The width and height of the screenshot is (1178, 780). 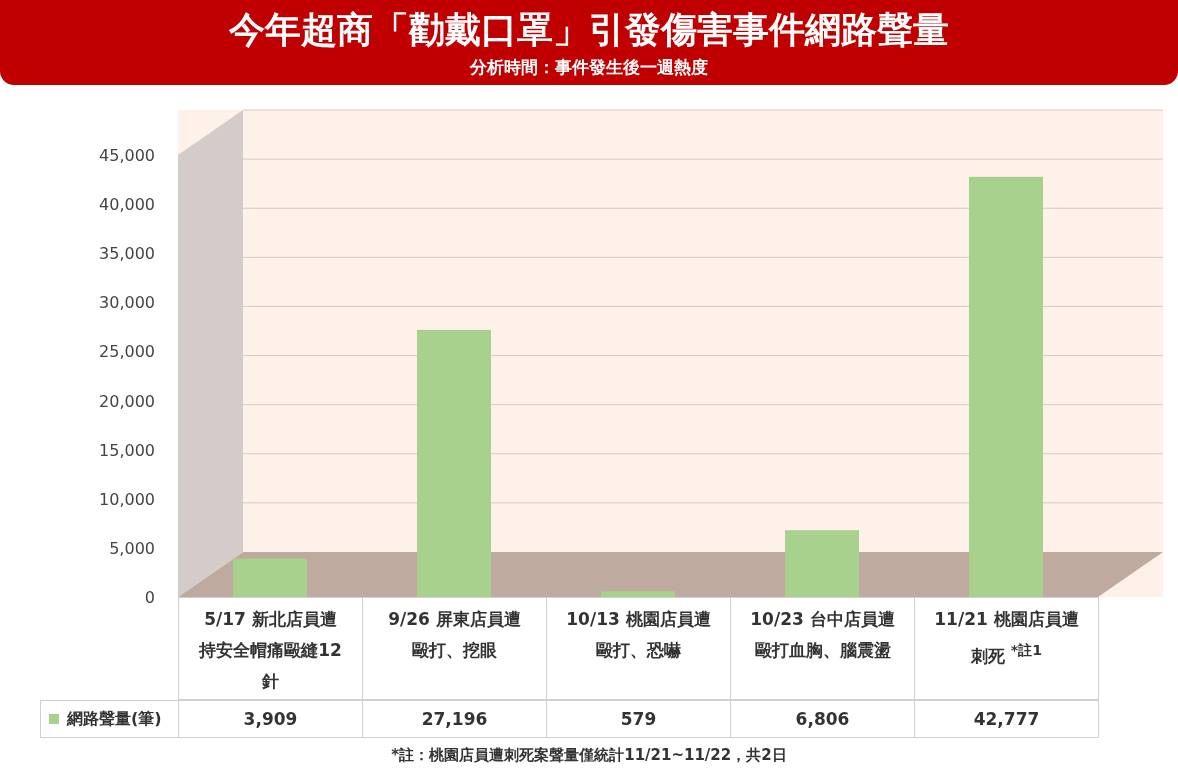 What do you see at coordinates (109, 719) in the screenshot?
I see `legend-label: 網路聲量(筆)` at bounding box center [109, 719].